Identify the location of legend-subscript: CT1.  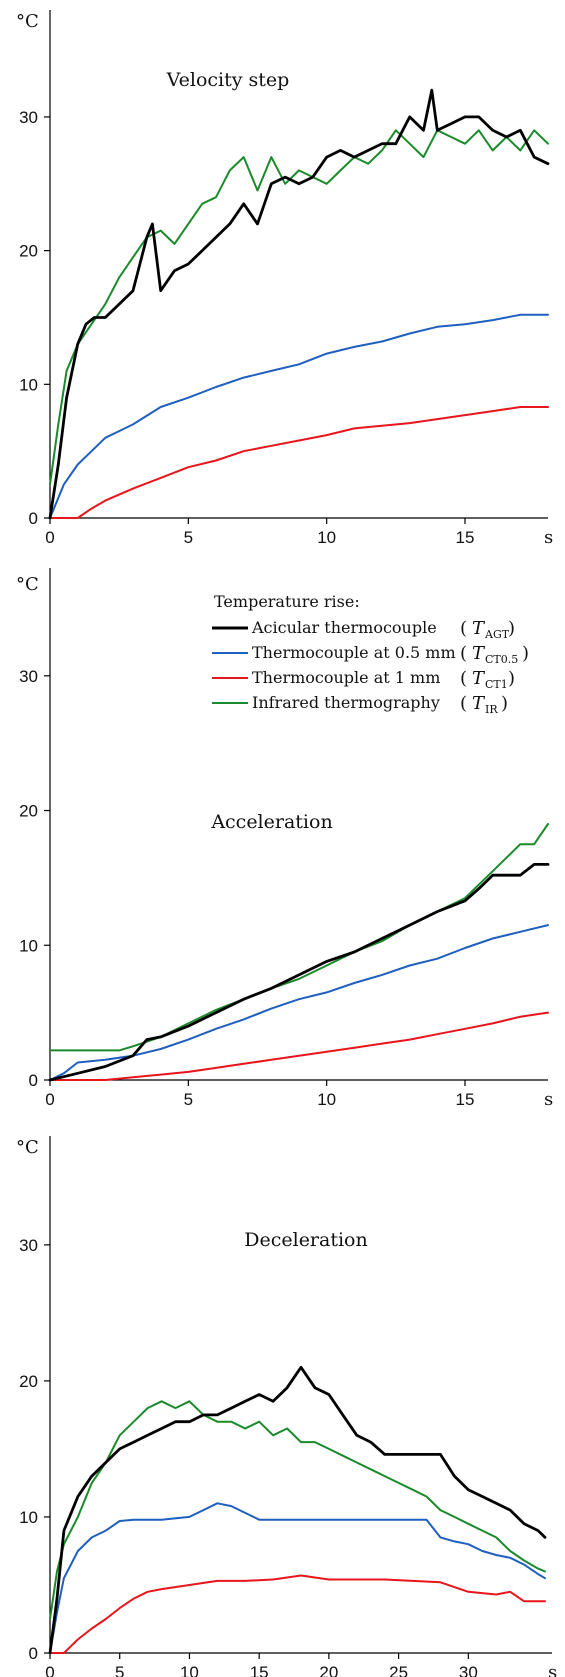
(496, 684).